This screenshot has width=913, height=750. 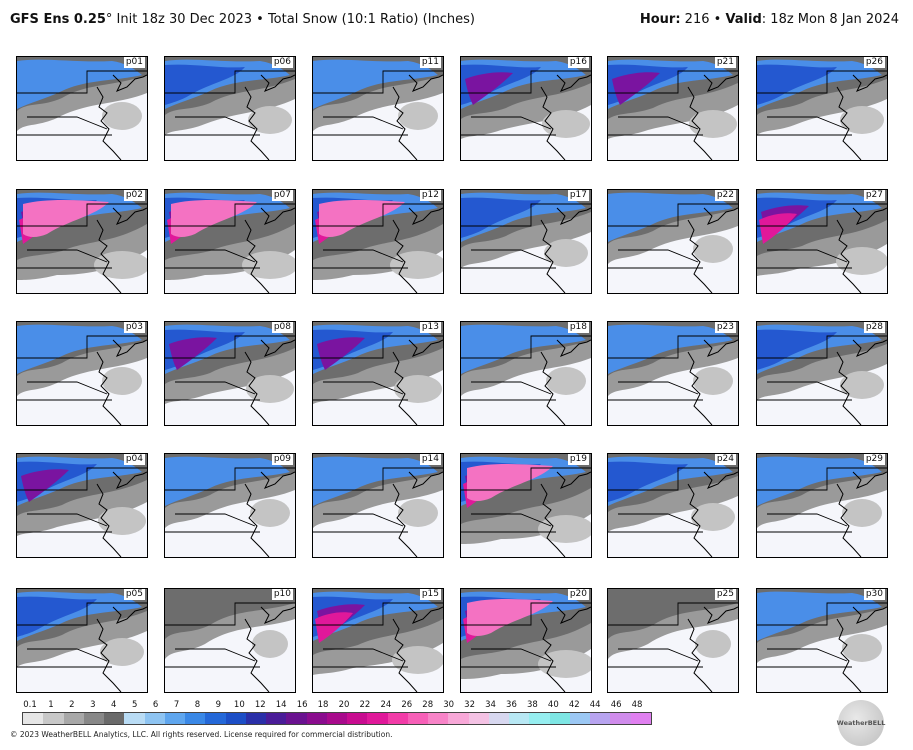 I want to click on ensemble-panel-p03: p03, so click(x=82, y=373).